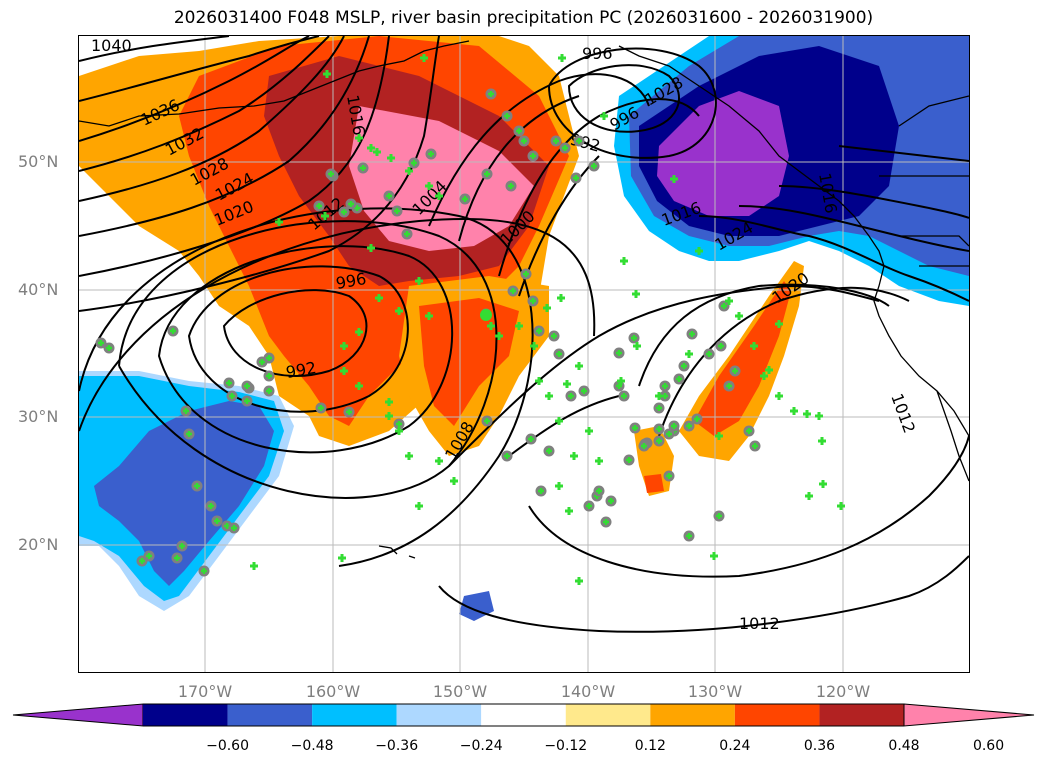 The image size is (1047, 765). I want to click on colorbar-tick-label: −0.24, so click(481, 746).